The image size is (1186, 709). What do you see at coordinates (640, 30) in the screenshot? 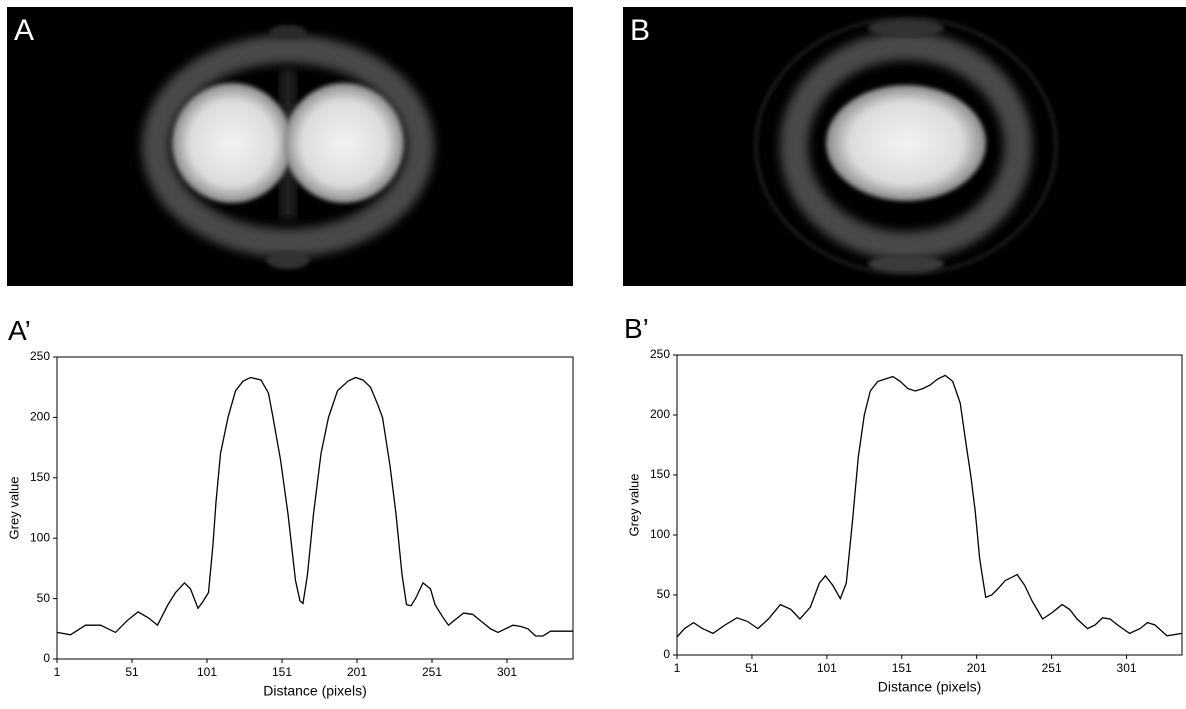
I see `panel-label: B` at bounding box center [640, 30].